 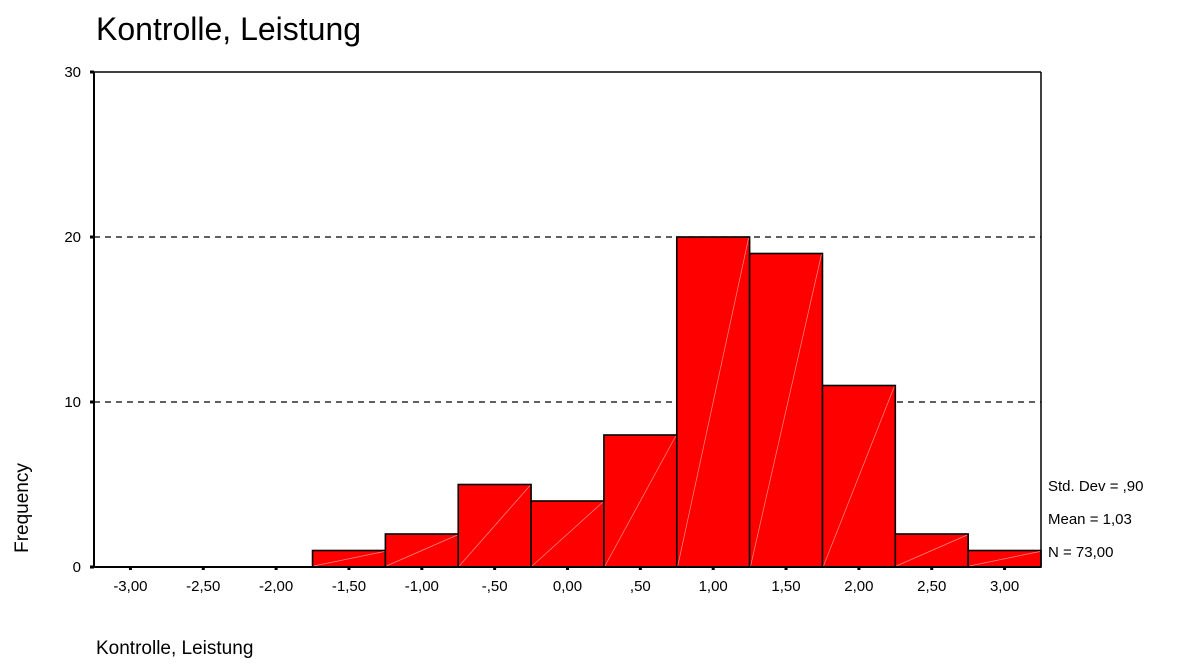 I want to click on y-axis-ticks: 0 10 20 30, so click(x=79, y=320).